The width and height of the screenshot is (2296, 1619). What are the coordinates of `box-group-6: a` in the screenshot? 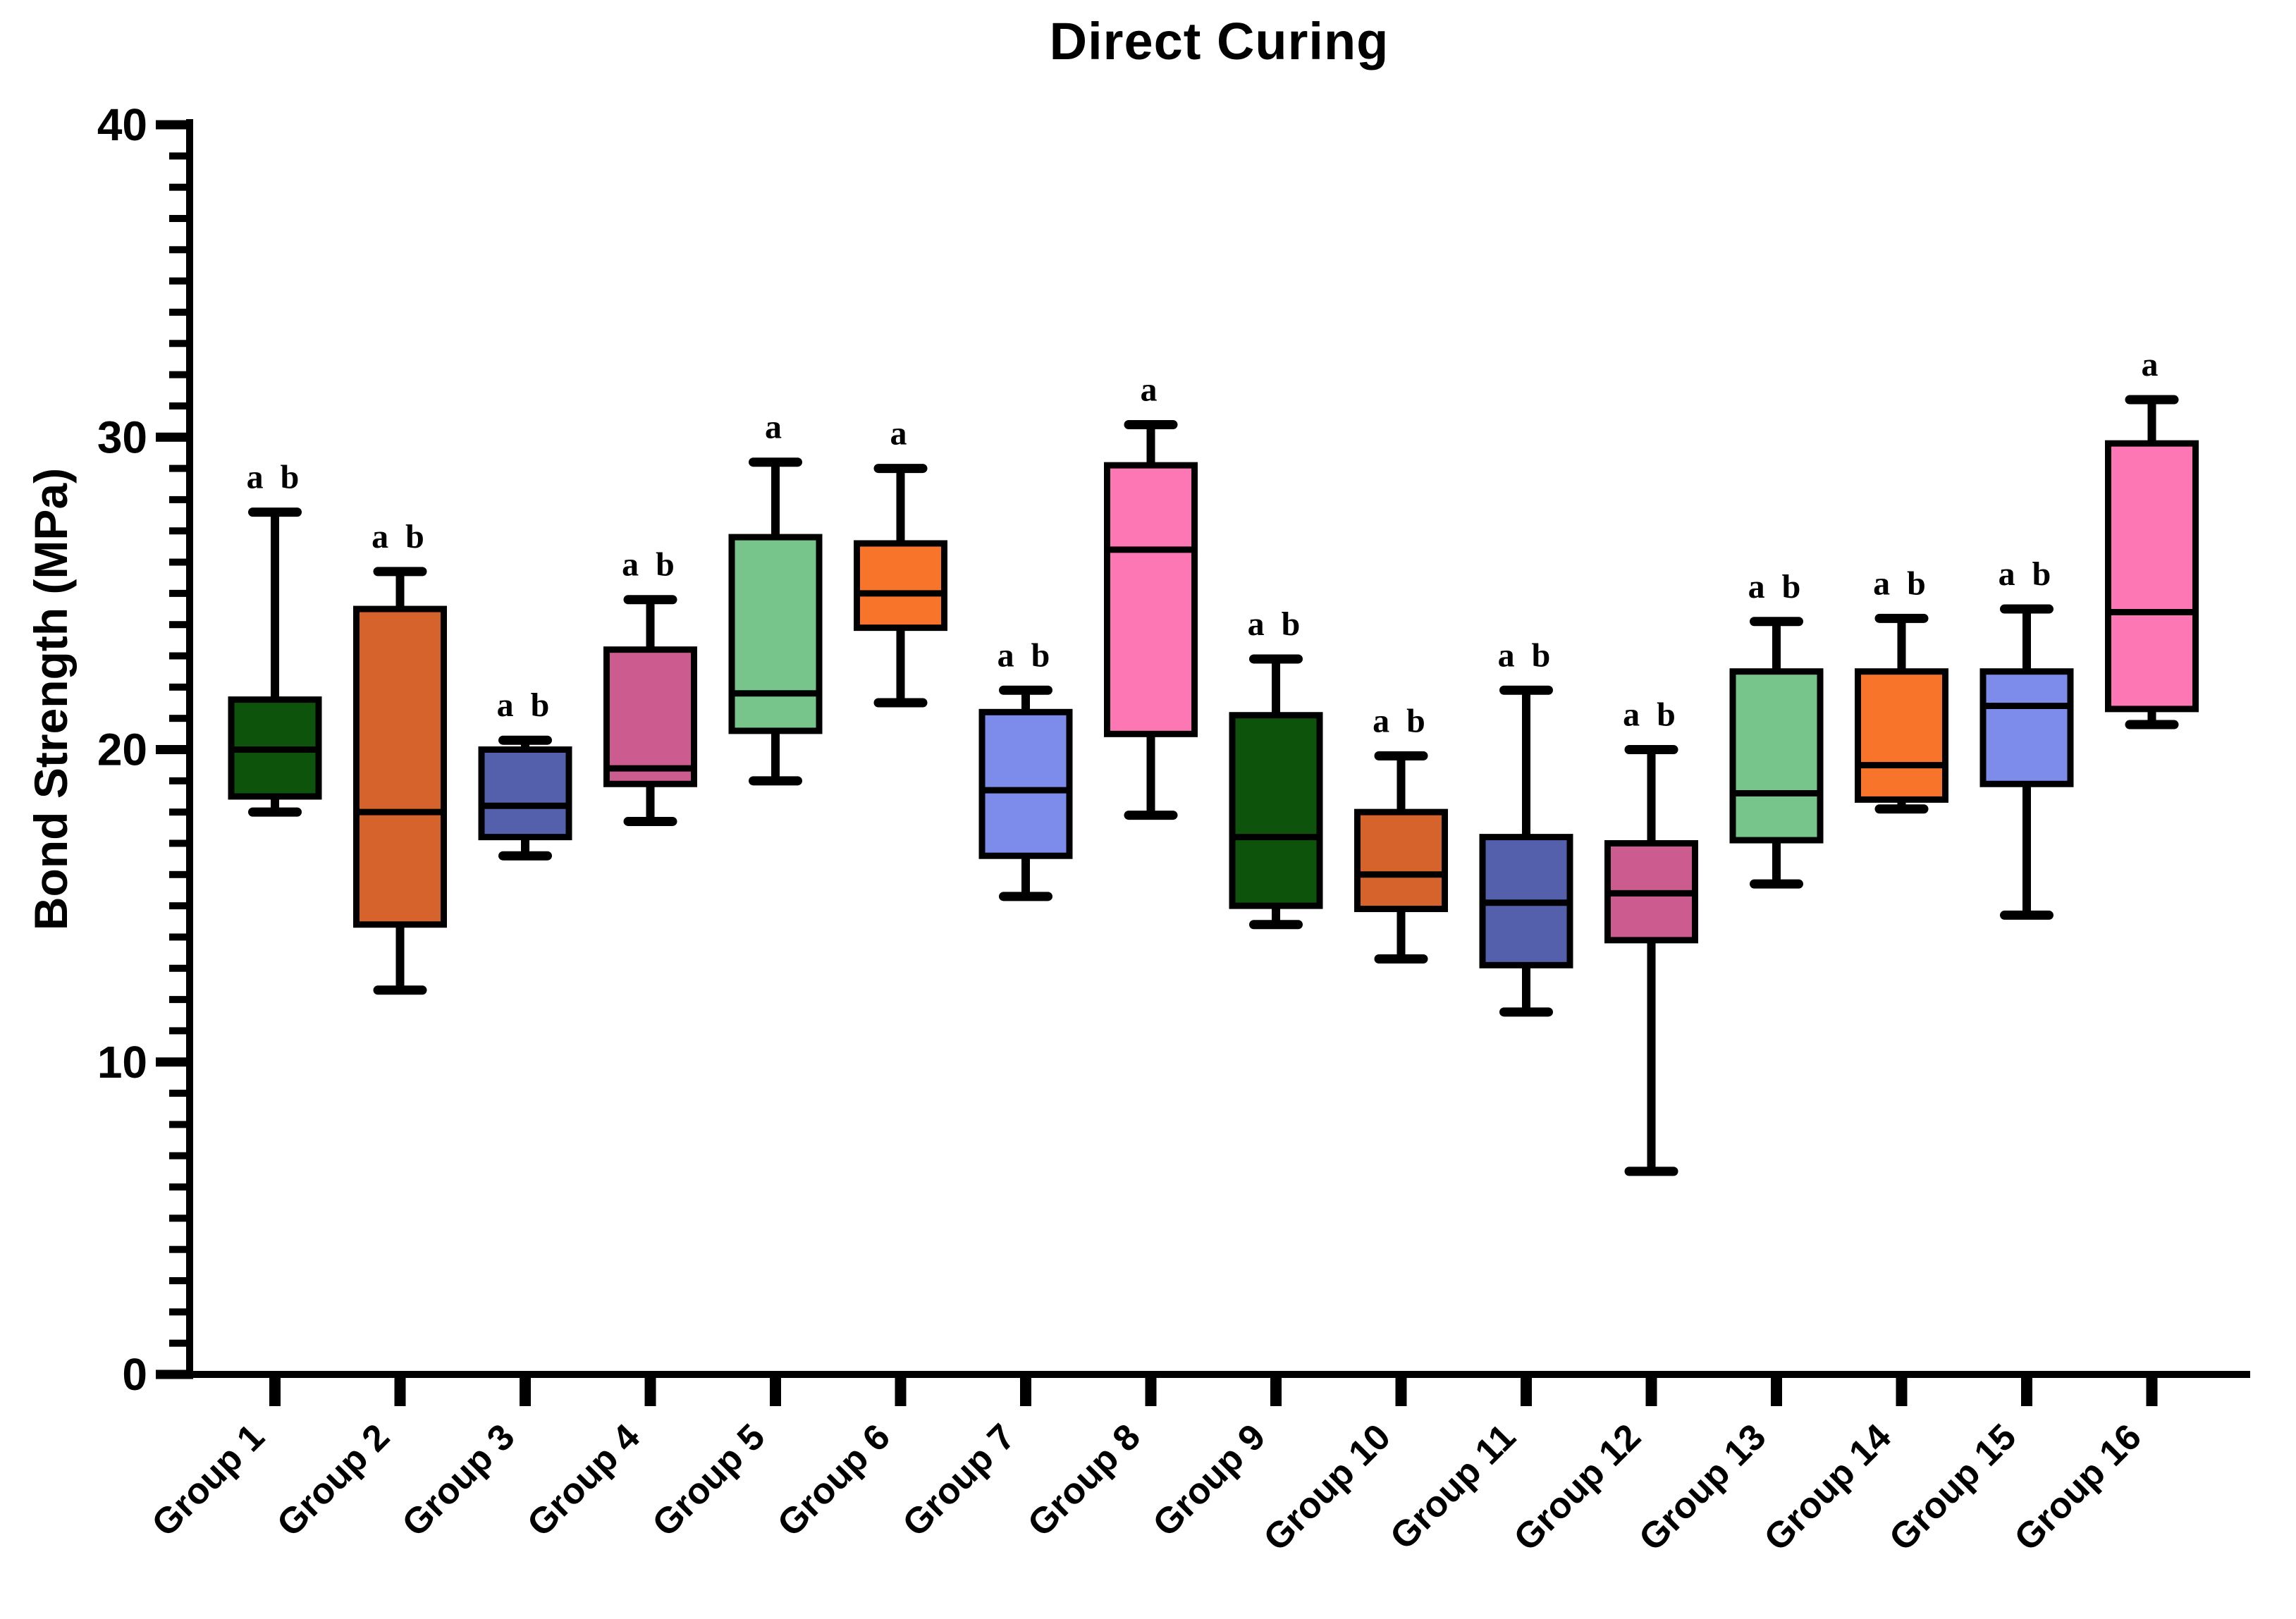 It's located at (900, 561).